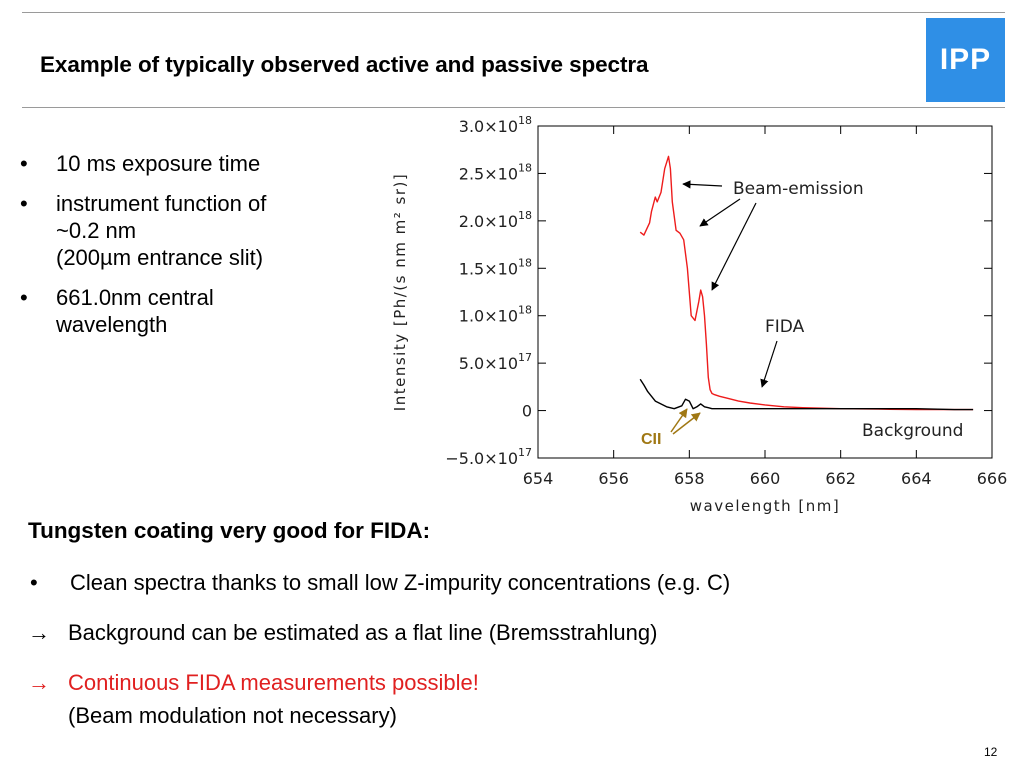  Describe the element at coordinates (495, 125) in the screenshot. I see `y-tick-label: 3.0×10¹⁸` at that location.